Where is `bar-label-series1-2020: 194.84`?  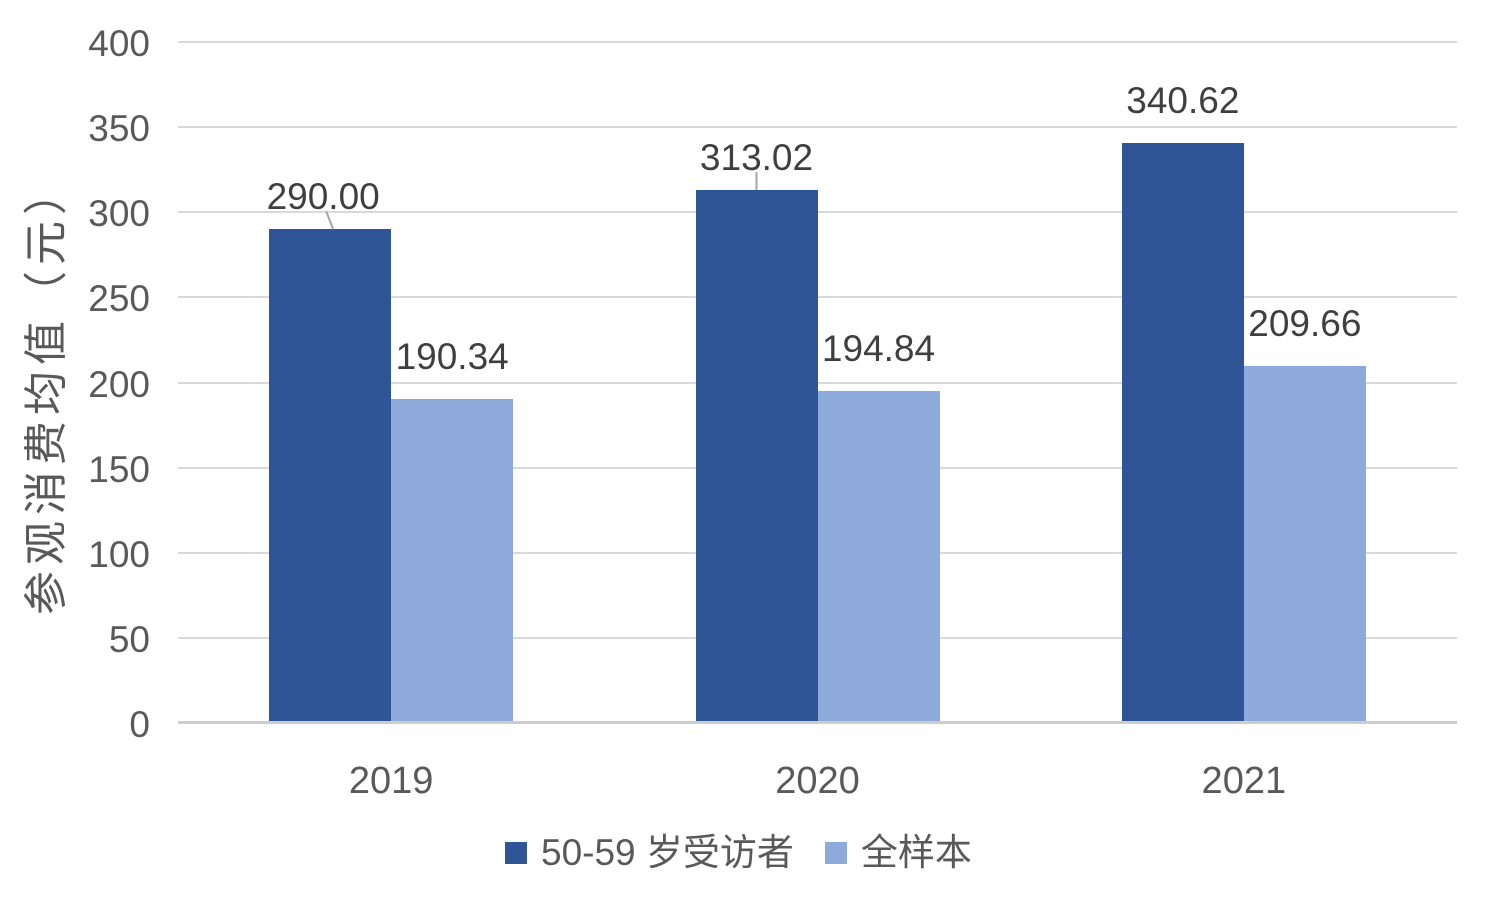 bar-label-series1-2020: 194.84 is located at coordinates (878, 349).